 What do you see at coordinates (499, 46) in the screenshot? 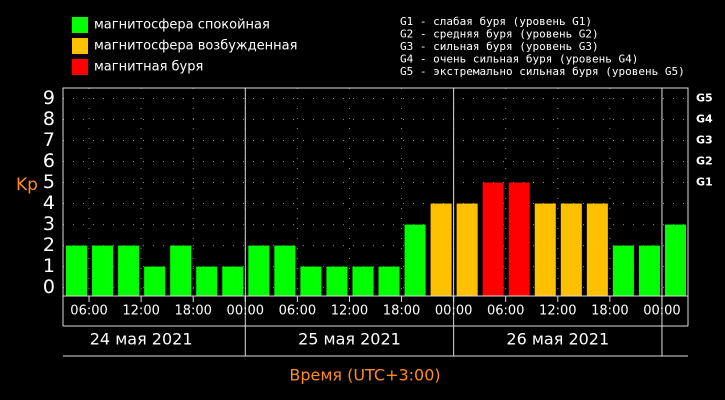
I see `g-legend-label: G3 - сильная буря (уровень G3)` at bounding box center [499, 46].